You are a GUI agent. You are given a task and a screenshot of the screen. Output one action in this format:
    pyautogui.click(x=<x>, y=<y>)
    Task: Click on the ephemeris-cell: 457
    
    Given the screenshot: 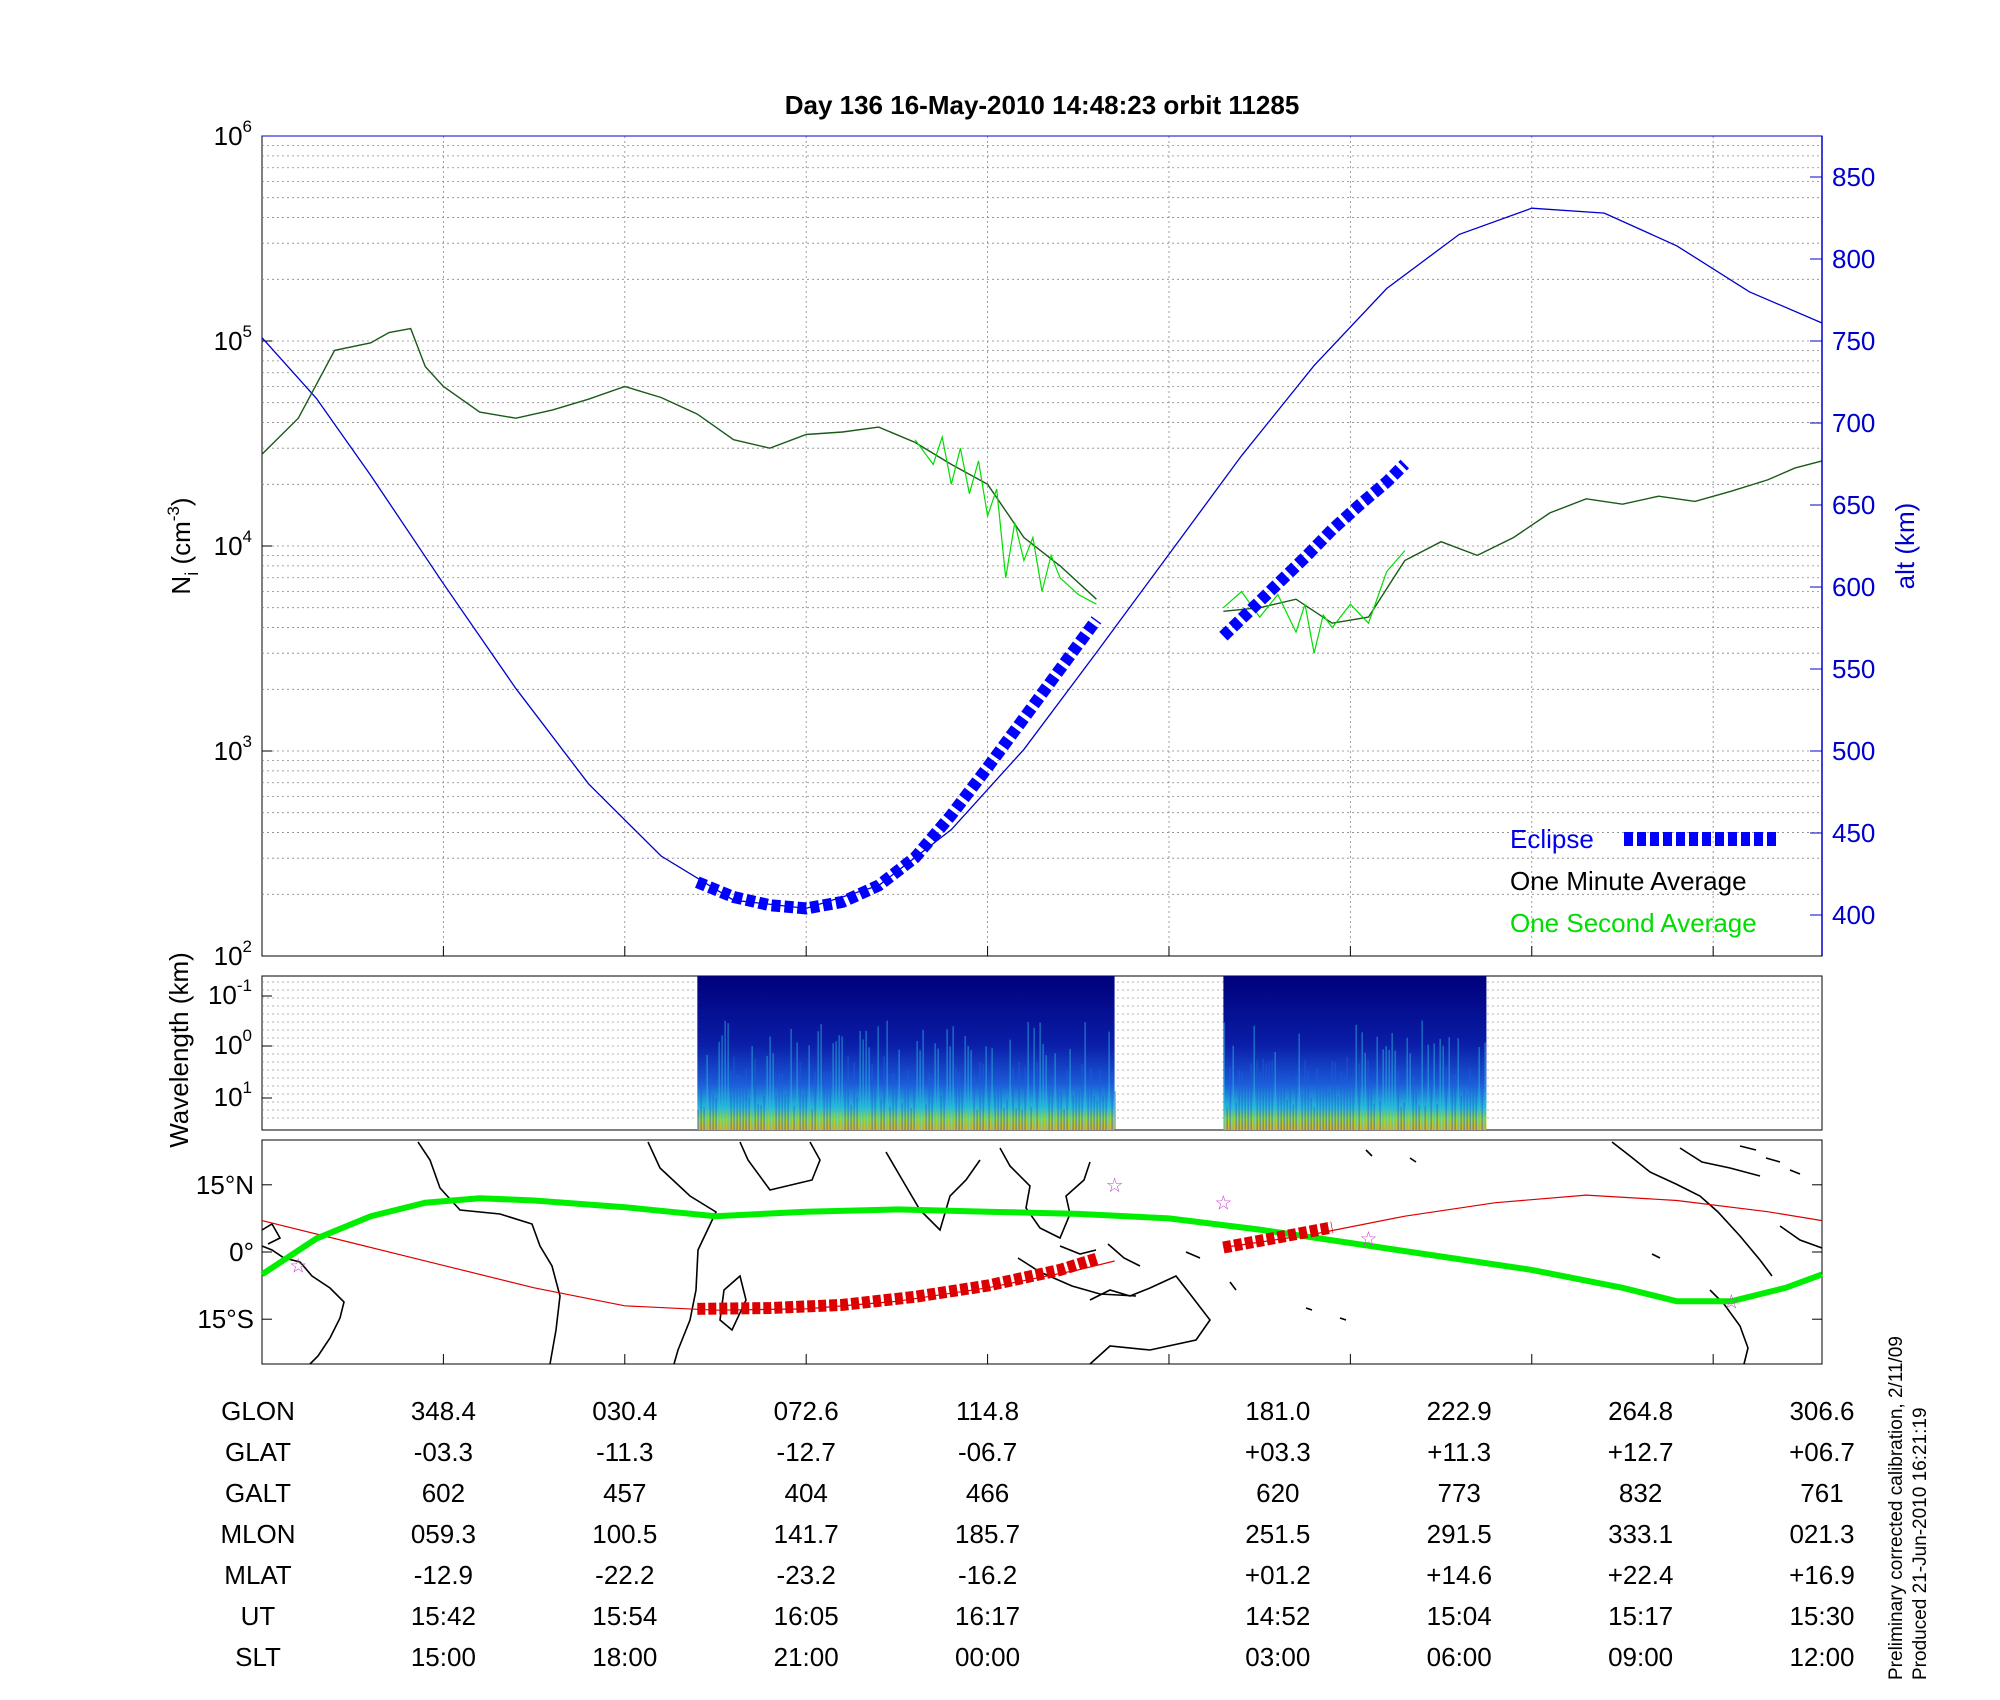 What is the action you would take?
    pyautogui.click(x=624, y=1493)
    